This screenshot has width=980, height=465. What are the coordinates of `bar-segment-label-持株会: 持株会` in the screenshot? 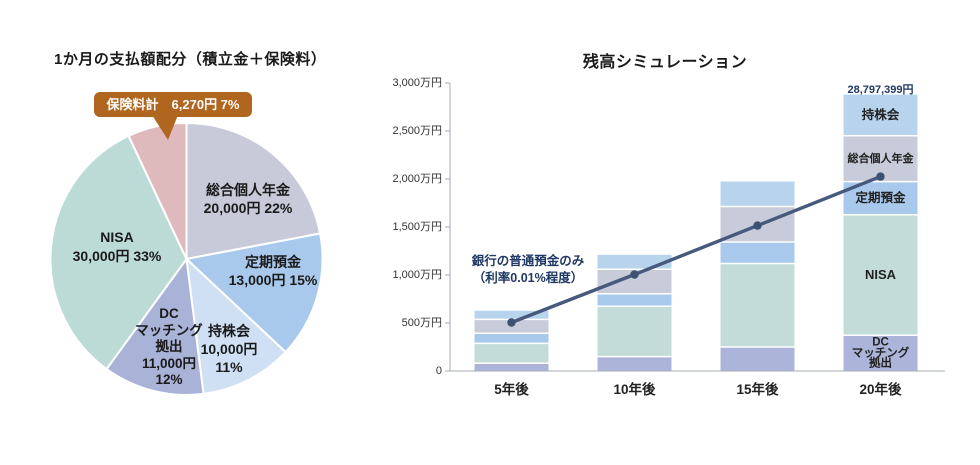 It's located at (880, 115).